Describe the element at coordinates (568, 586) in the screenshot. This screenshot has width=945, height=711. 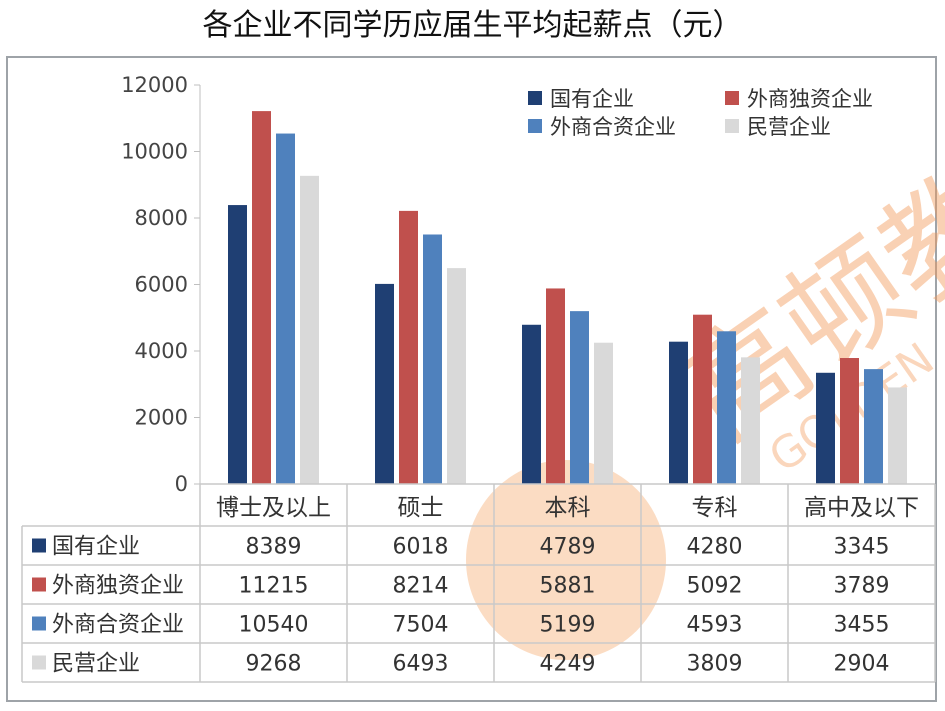
I see `table-value: 5881` at that location.